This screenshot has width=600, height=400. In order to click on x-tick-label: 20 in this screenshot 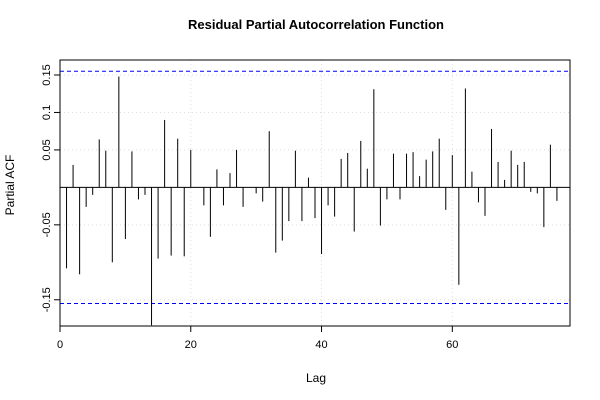, I will do `click(191, 345)`.